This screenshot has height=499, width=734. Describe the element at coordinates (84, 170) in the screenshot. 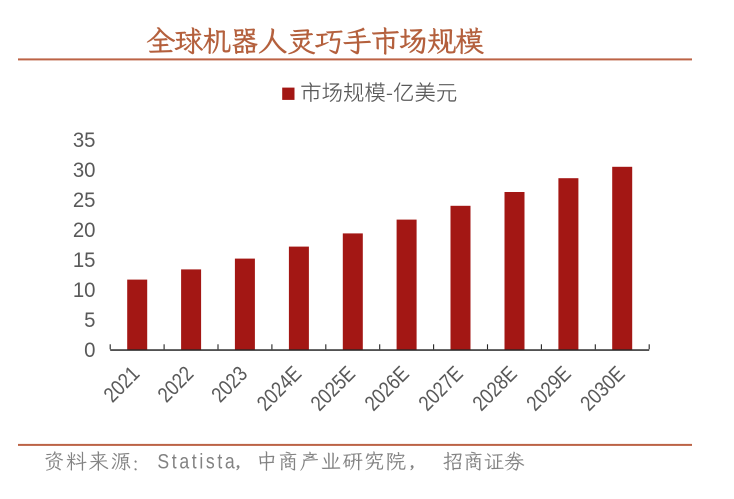

I see `svg-text: 30` at that location.